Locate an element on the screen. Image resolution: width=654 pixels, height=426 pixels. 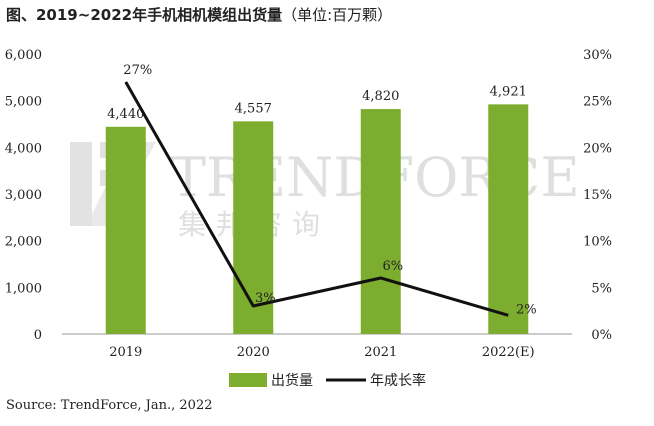
y-left-tick-label: 3,000 is located at coordinates (23, 195).